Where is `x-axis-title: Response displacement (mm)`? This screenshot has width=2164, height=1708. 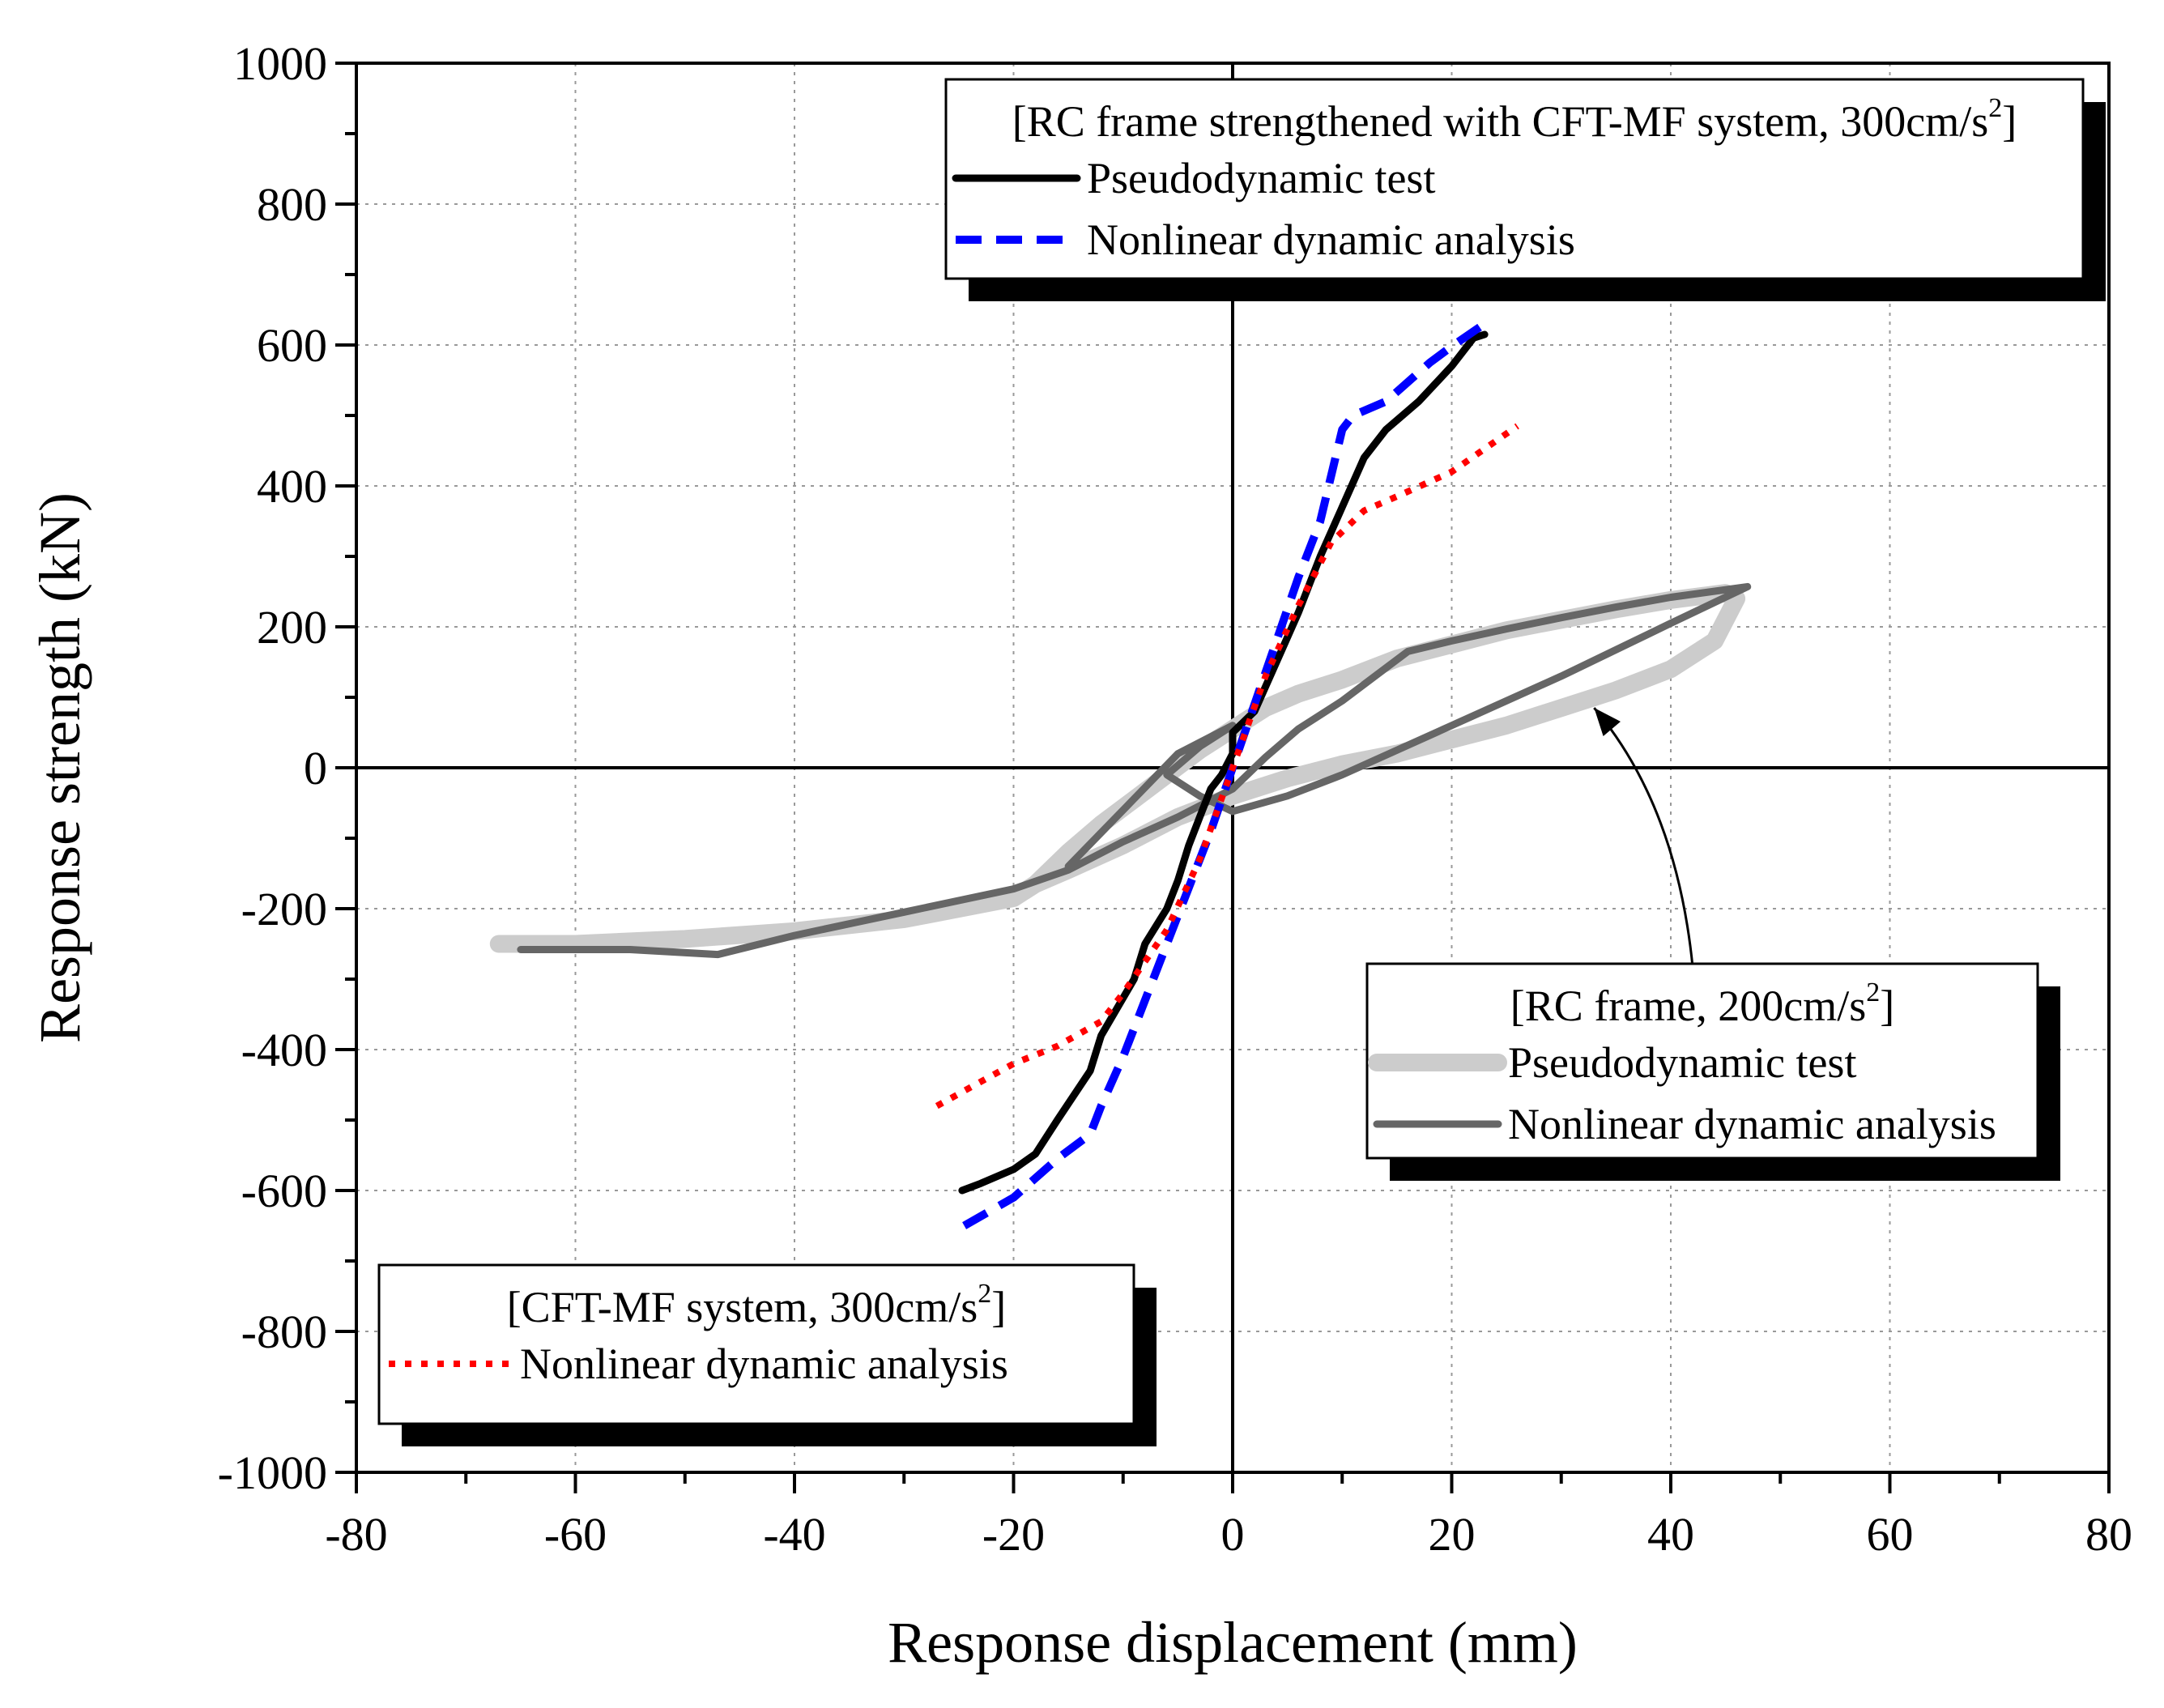 x-axis-title: Response displacement (mm) is located at coordinates (1233, 1642).